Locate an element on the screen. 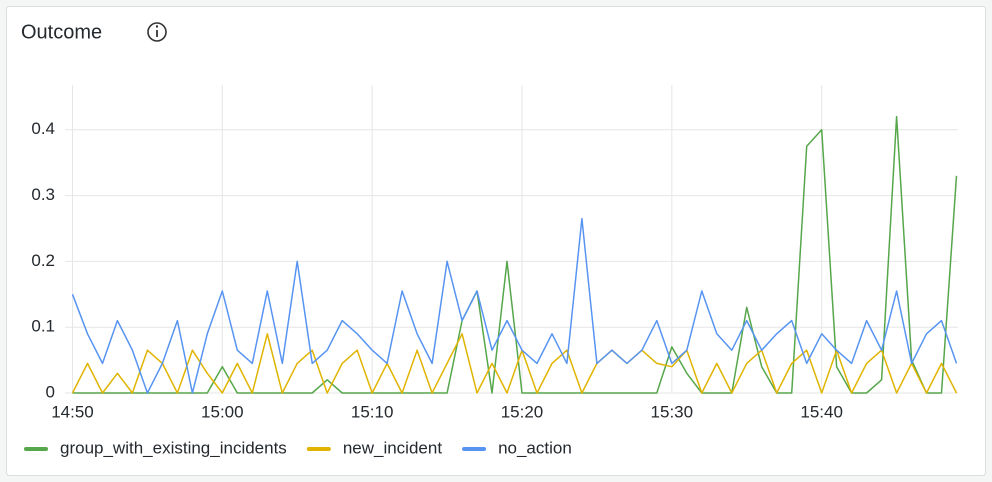 This screenshot has height=482, width=992. x-tick-label: 15:10 is located at coordinates (372, 411).